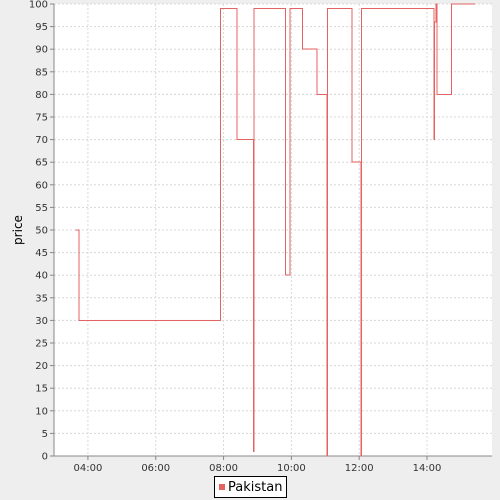 The width and height of the screenshot is (500, 500). I want to click on y-tick-label: 55, so click(41, 208).